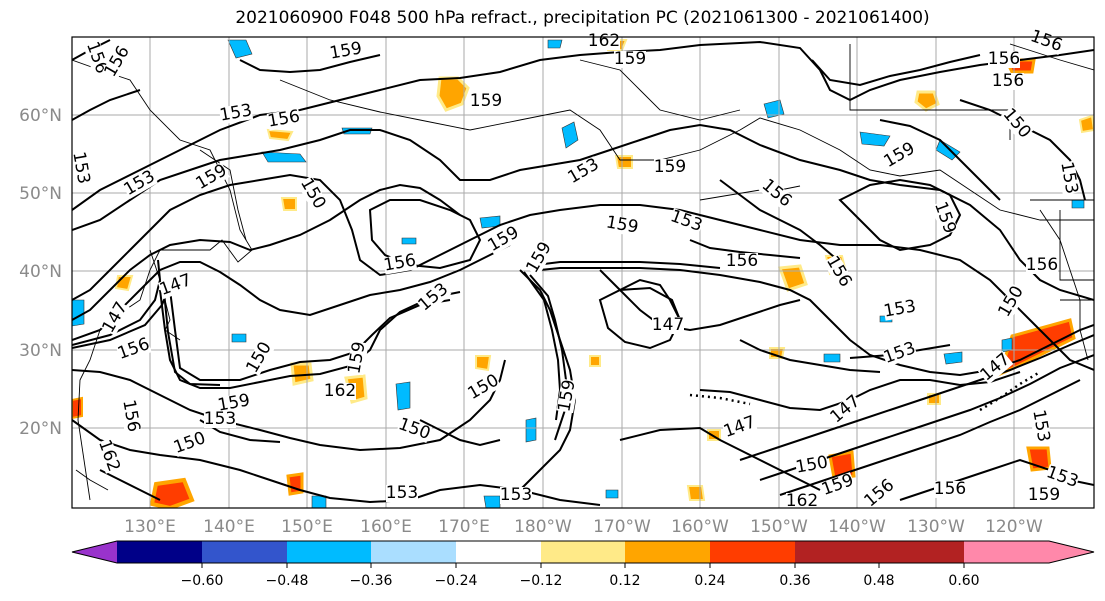 The height and width of the screenshot is (601, 1105). I want to click on colorbar-tick-label: −0.24, so click(456, 581).